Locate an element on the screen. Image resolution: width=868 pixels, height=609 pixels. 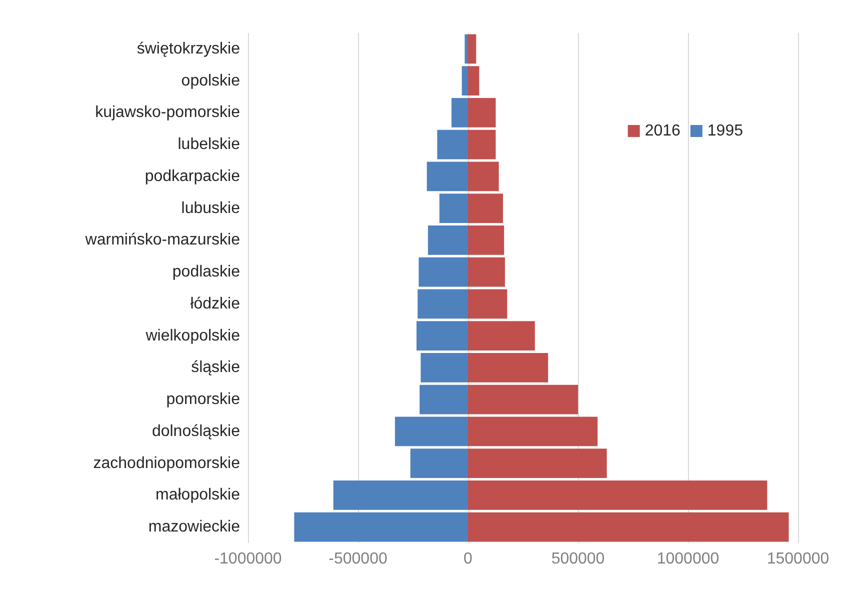
legend-label: 1995 is located at coordinates (725, 131).